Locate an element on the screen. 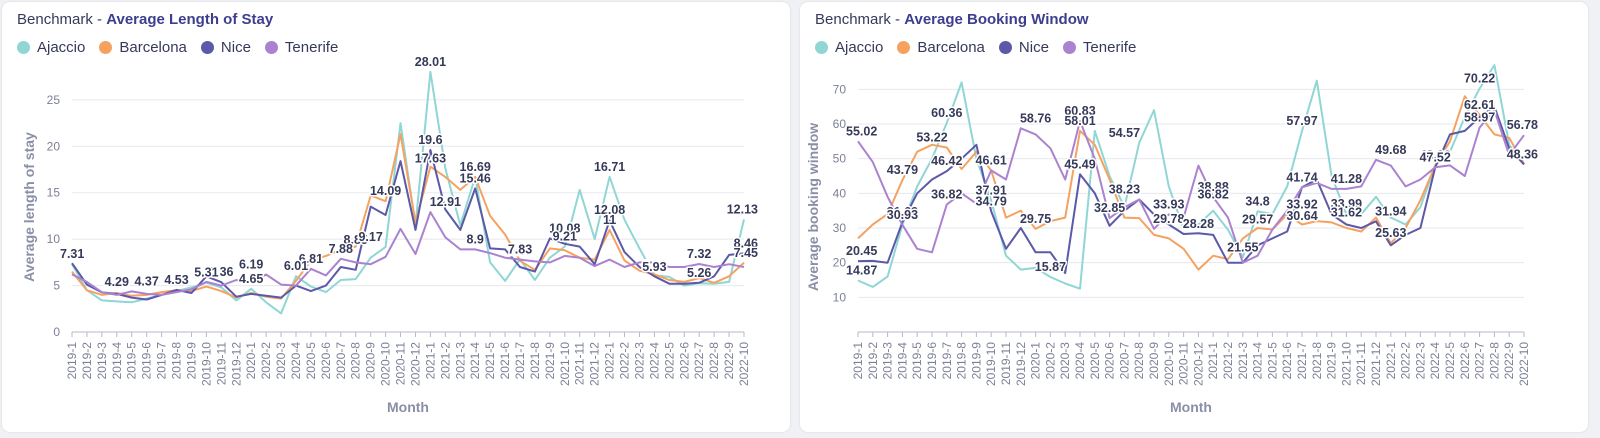 Image resolution: width=1600 pixels, height=438 pixels. data-label: 32.85 is located at coordinates (1109, 208).